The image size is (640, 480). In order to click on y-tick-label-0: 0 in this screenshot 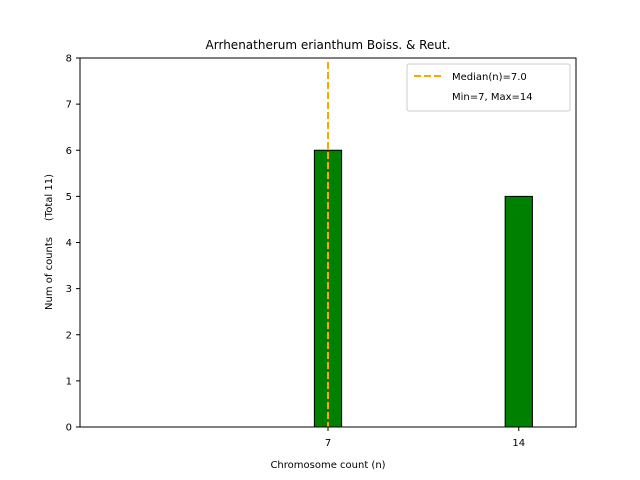, I will do `click(69, 428)`.